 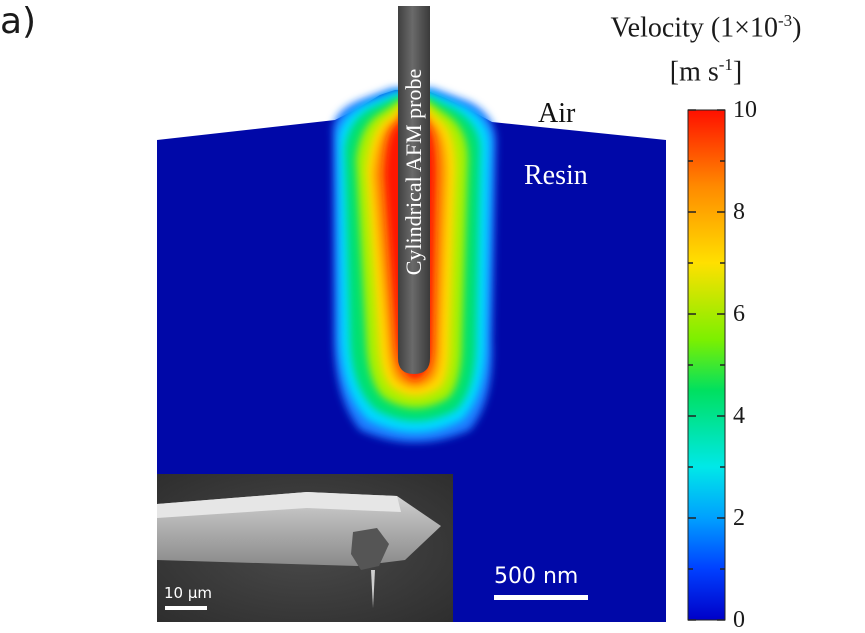 I want to click on colorbar, so click(x=706, y=365).